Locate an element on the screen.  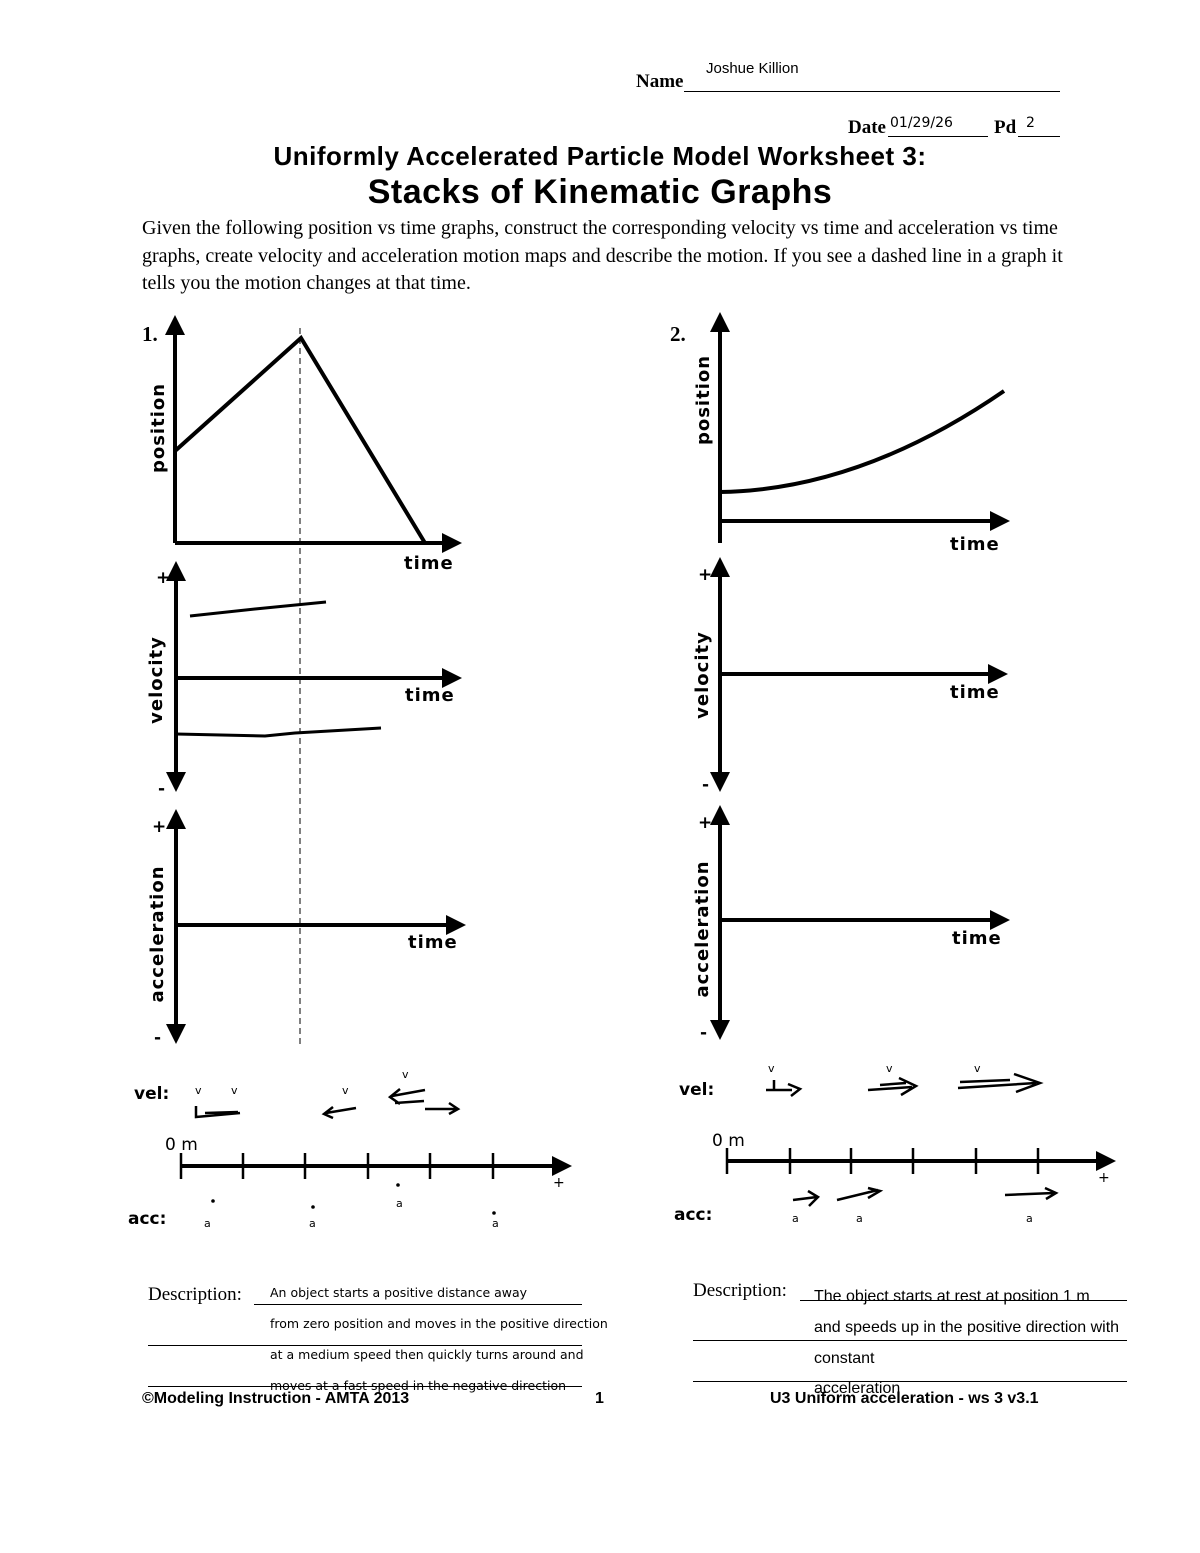
footer-copyright: ©Modeling Instruction - AMTA 2013 is located at coordinates (276, 1398).